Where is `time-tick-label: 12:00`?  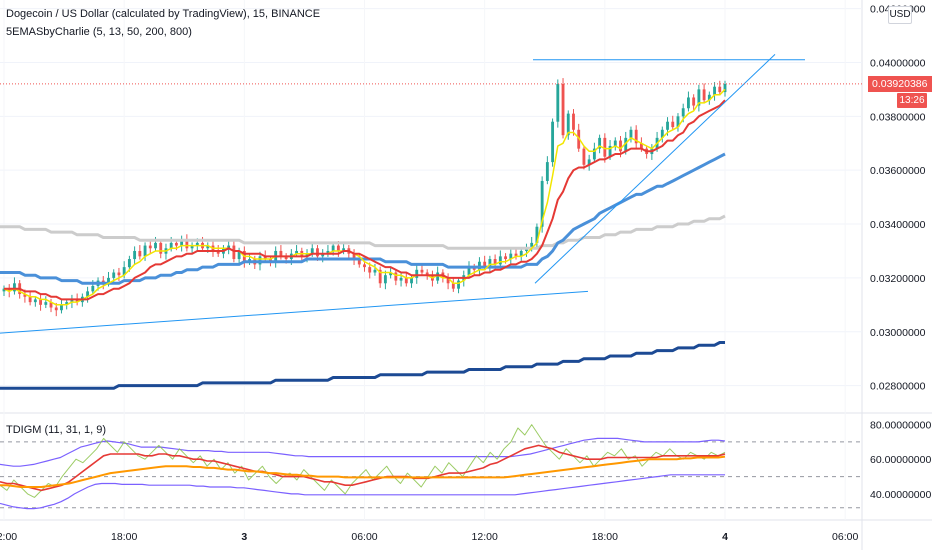 time-tick-label: 12:00 is located at coordinates (8, 537).